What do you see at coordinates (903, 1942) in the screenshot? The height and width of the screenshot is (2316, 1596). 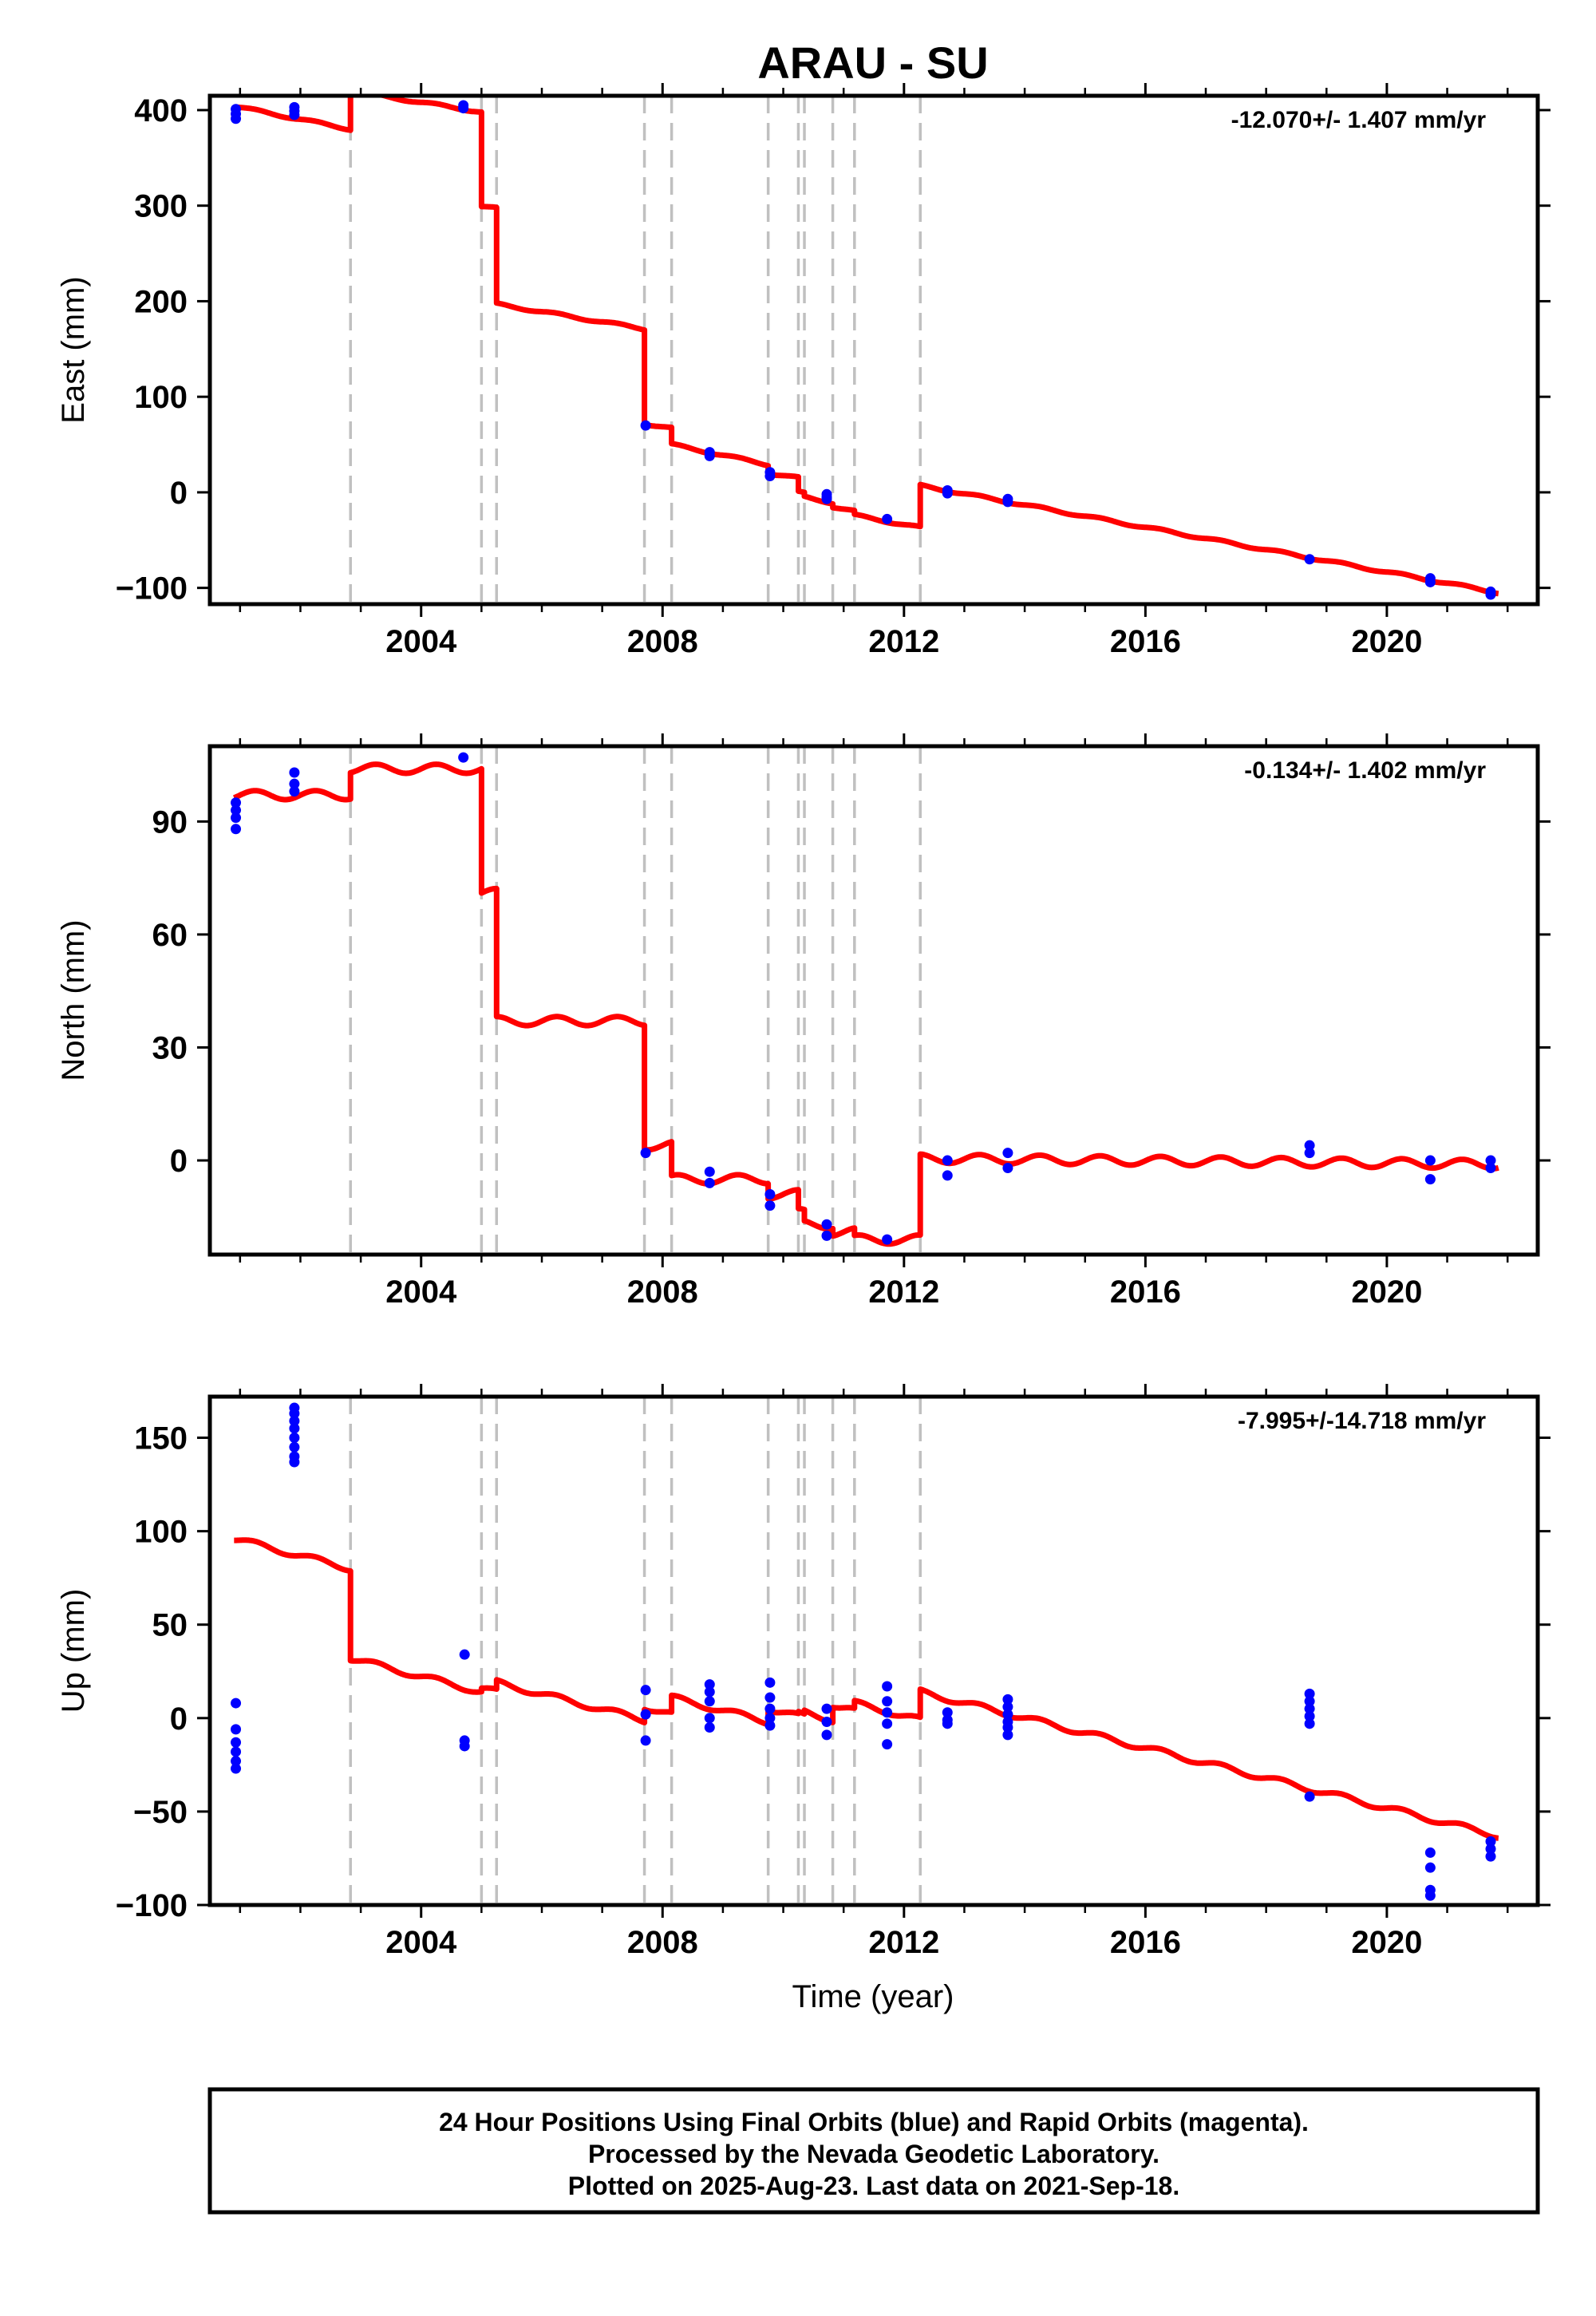 I see `x-tick-label: 2012` at bounding box center [903, 1942].